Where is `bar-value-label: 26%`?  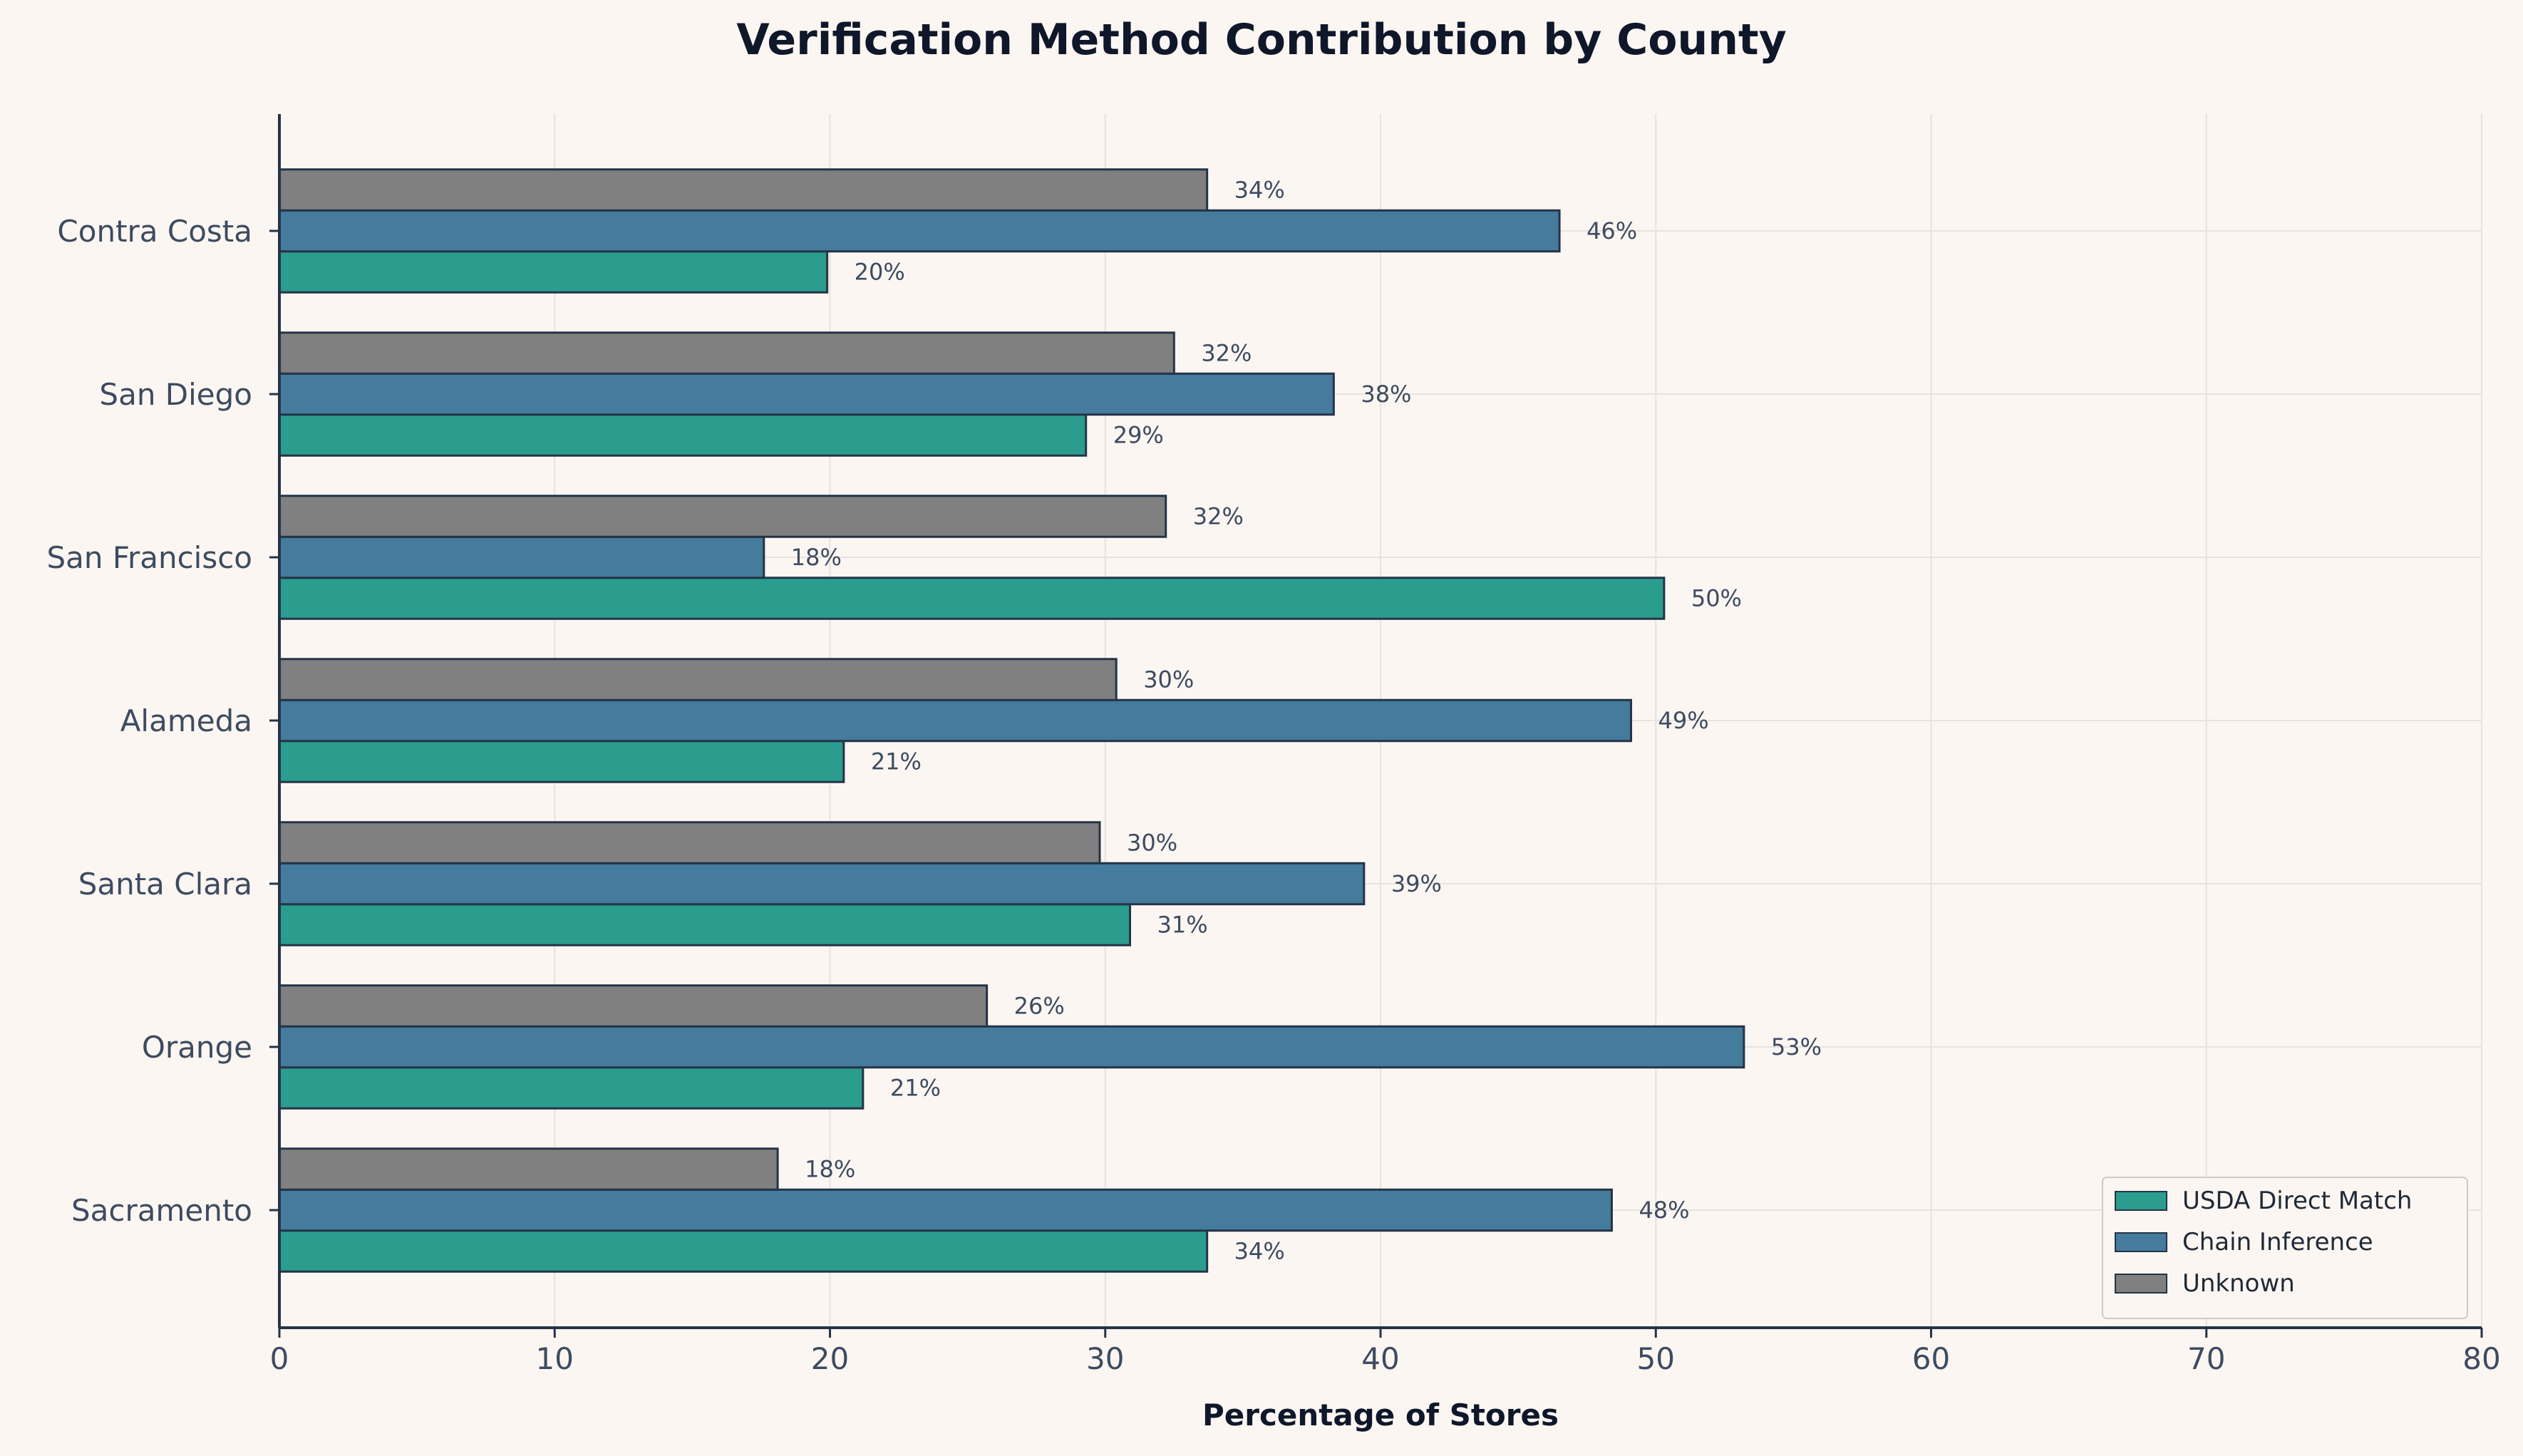
bar-value-label: 26% is located at coordinates (1039, 1006).